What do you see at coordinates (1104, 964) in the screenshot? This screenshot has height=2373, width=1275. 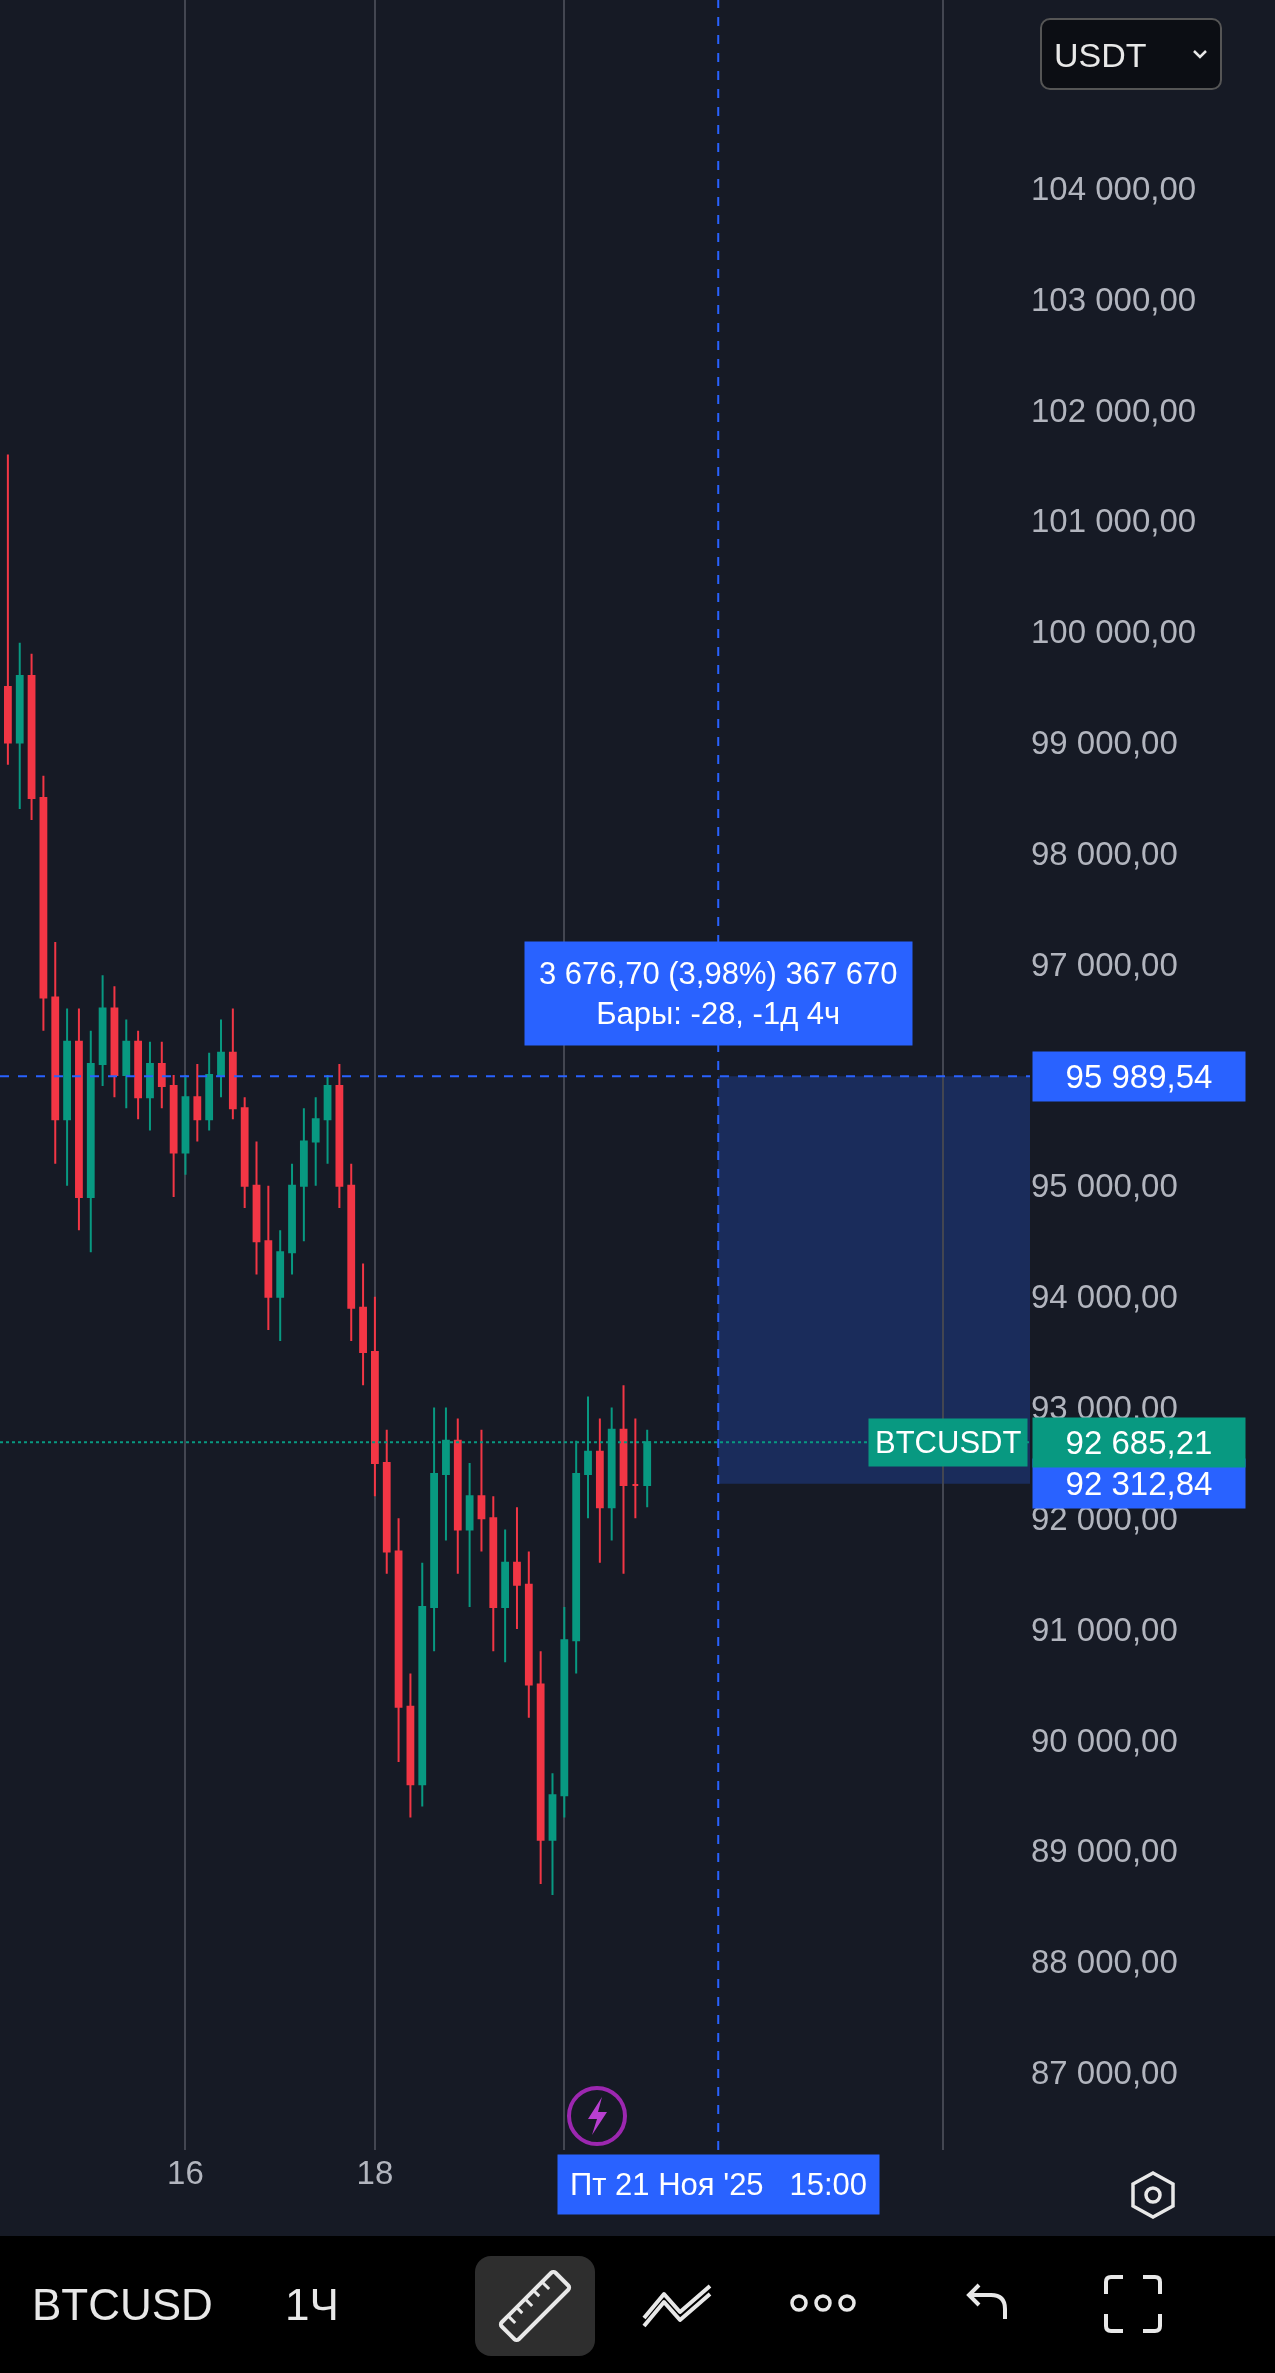 I see `y-tick-label: 97 000,00` at bounding box center [1104, 964].